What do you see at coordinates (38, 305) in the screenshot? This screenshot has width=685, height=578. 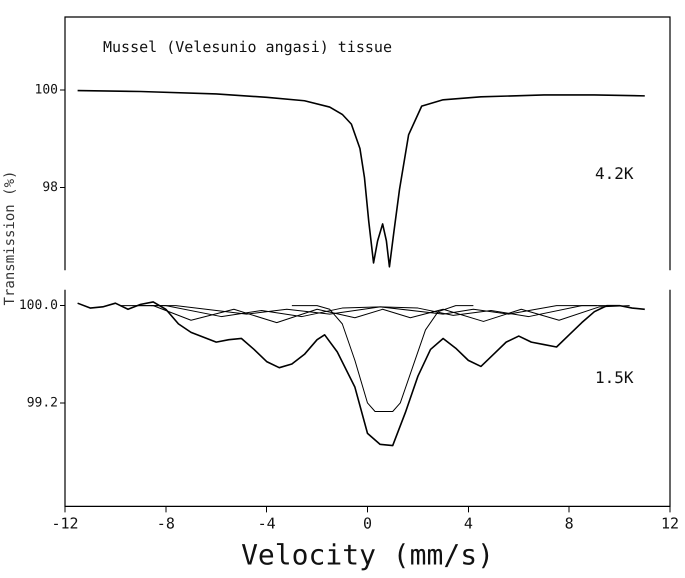 I see `y-tick-label: 100.0` at bounding box center [38, 305].